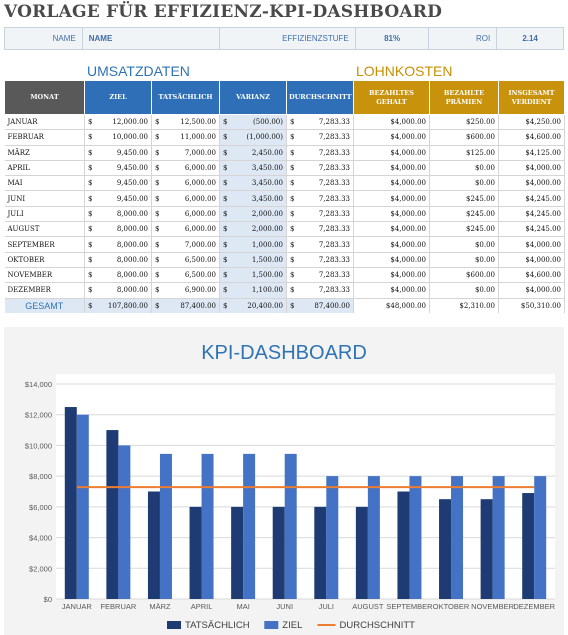 This screenshot has height=635, width=568. What do you see at coordinates (44, 38) in the screenshot?
I see `name-label: NAME` at bounding box center [44, 38].